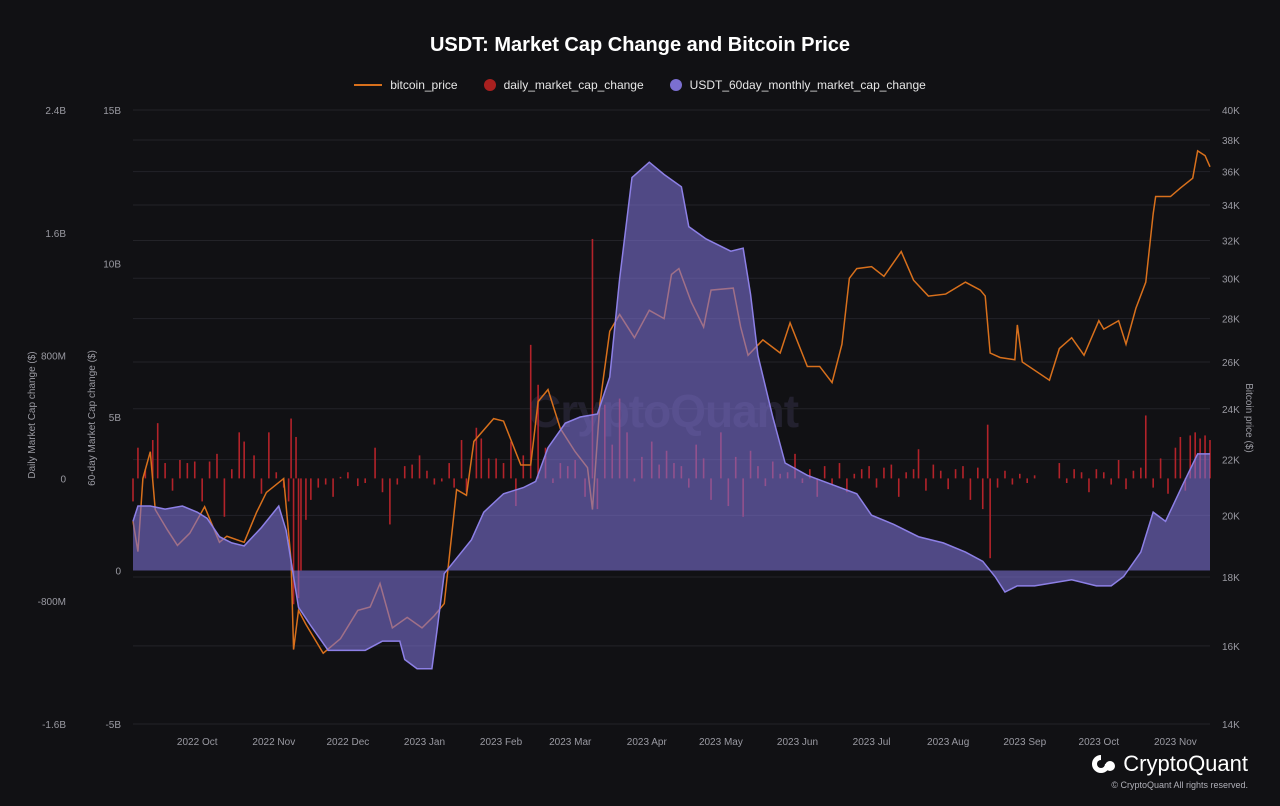 The height and width of the screenshot is (806, 1280). I want to click on btc-tick-label: 28K, so click(1231, 320).